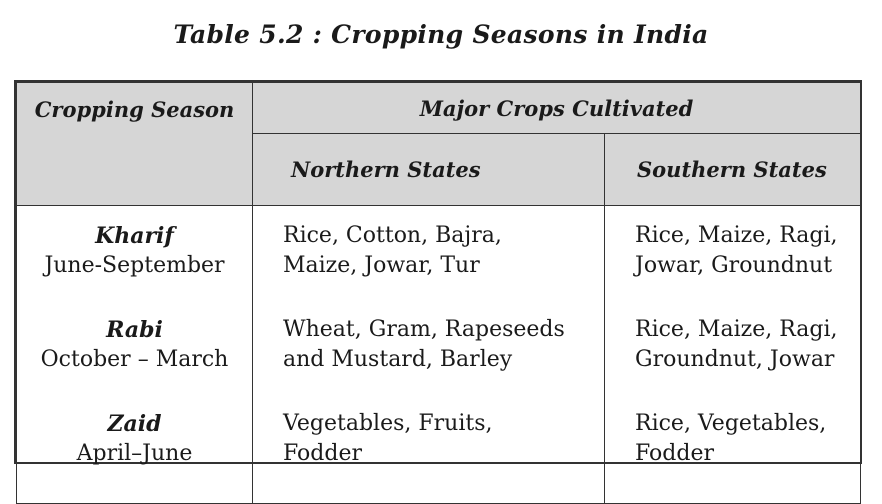 Image resolution: width=882 pixels, height=504 pixels. I want to click on crop-line: Rice, Vegetables,, so click(731, 423).